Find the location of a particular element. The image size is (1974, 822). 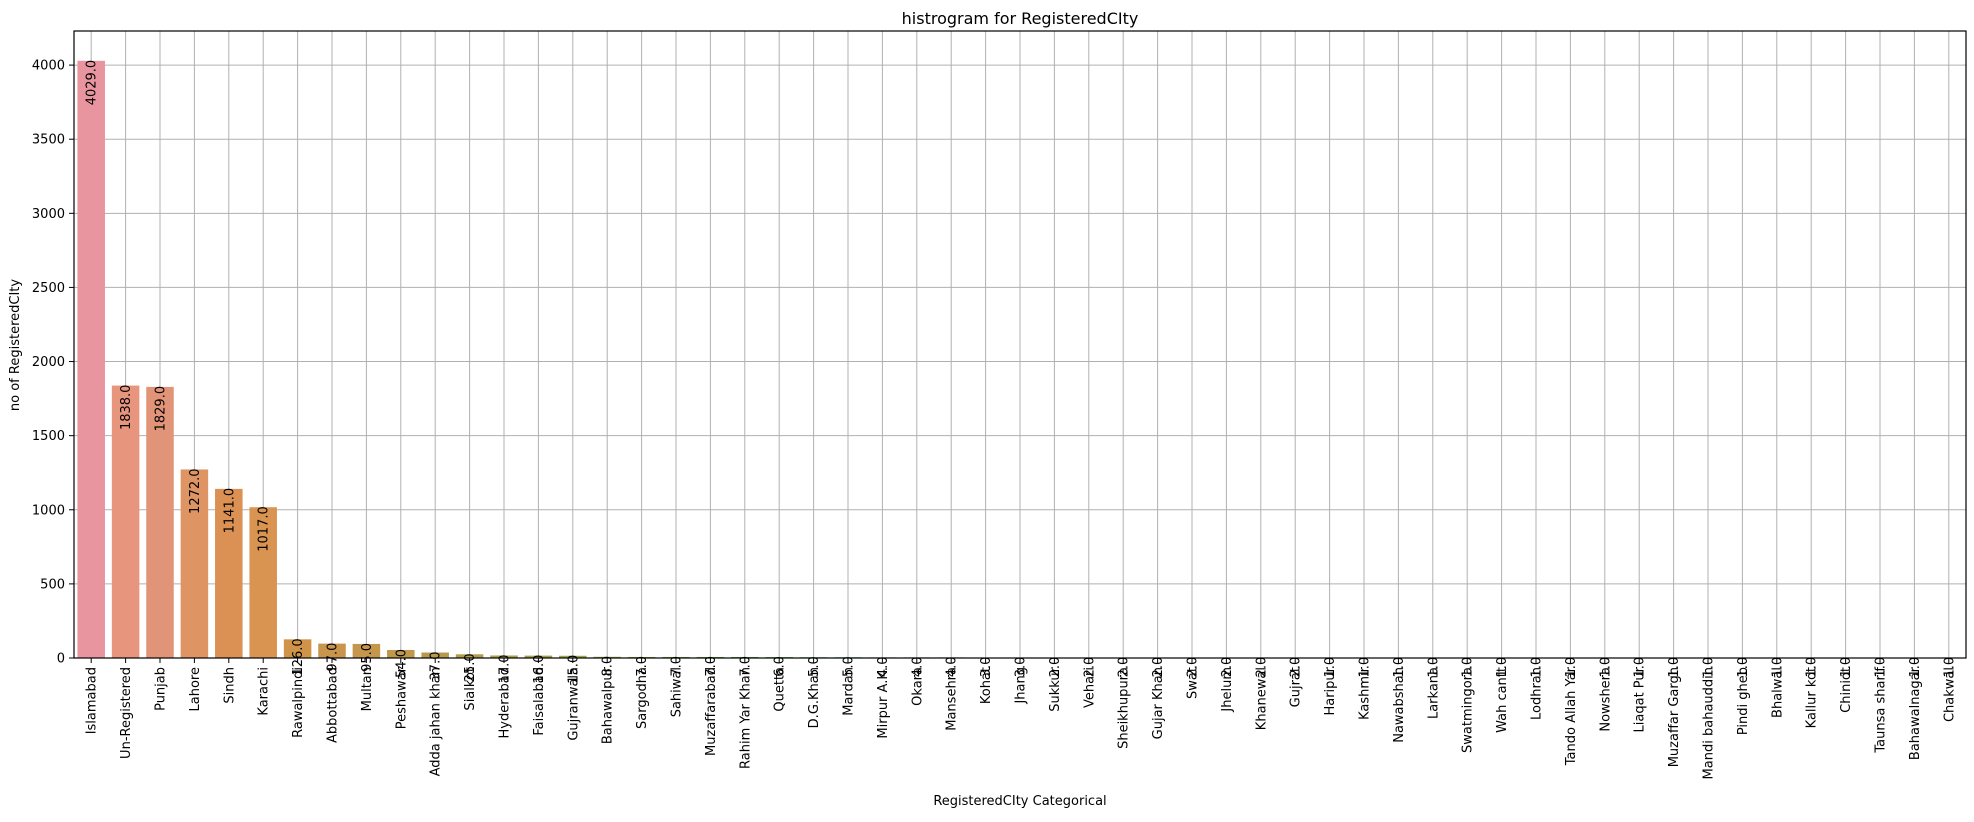

x-tick-label: Mirpur A.K. is located at coordinates (883, 703).